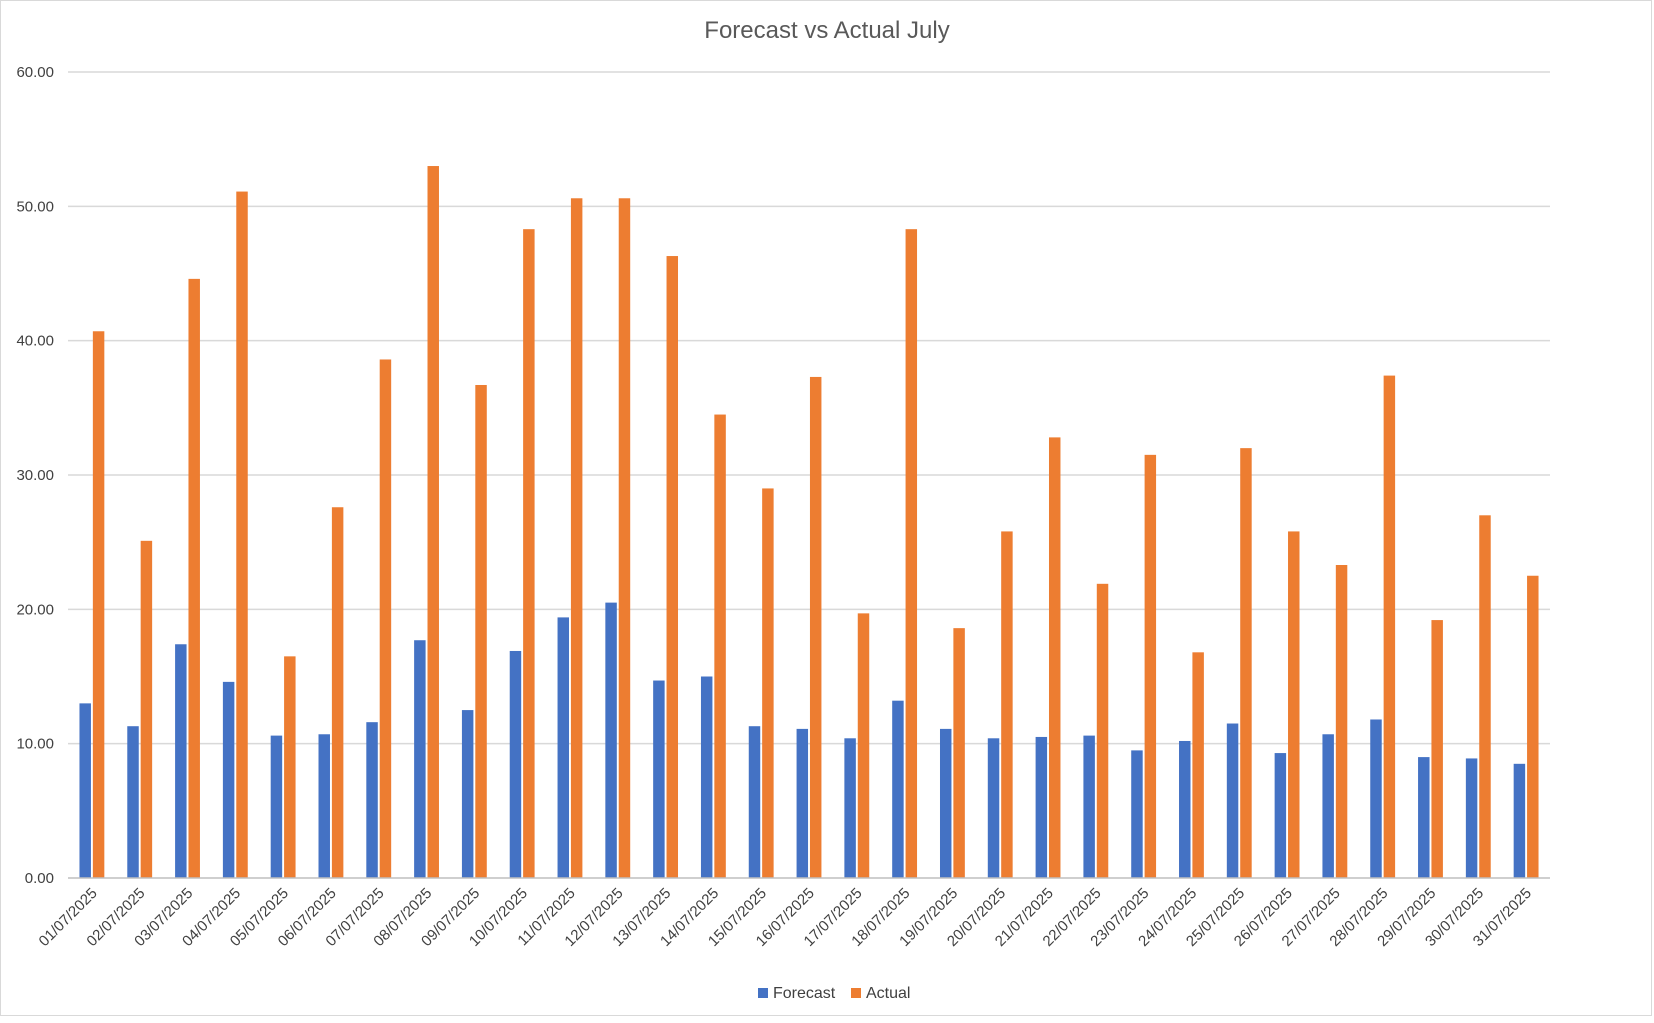 The image size is (1654, 1023). I want to click on y-tick-label: 10.00, so click(35, 744).